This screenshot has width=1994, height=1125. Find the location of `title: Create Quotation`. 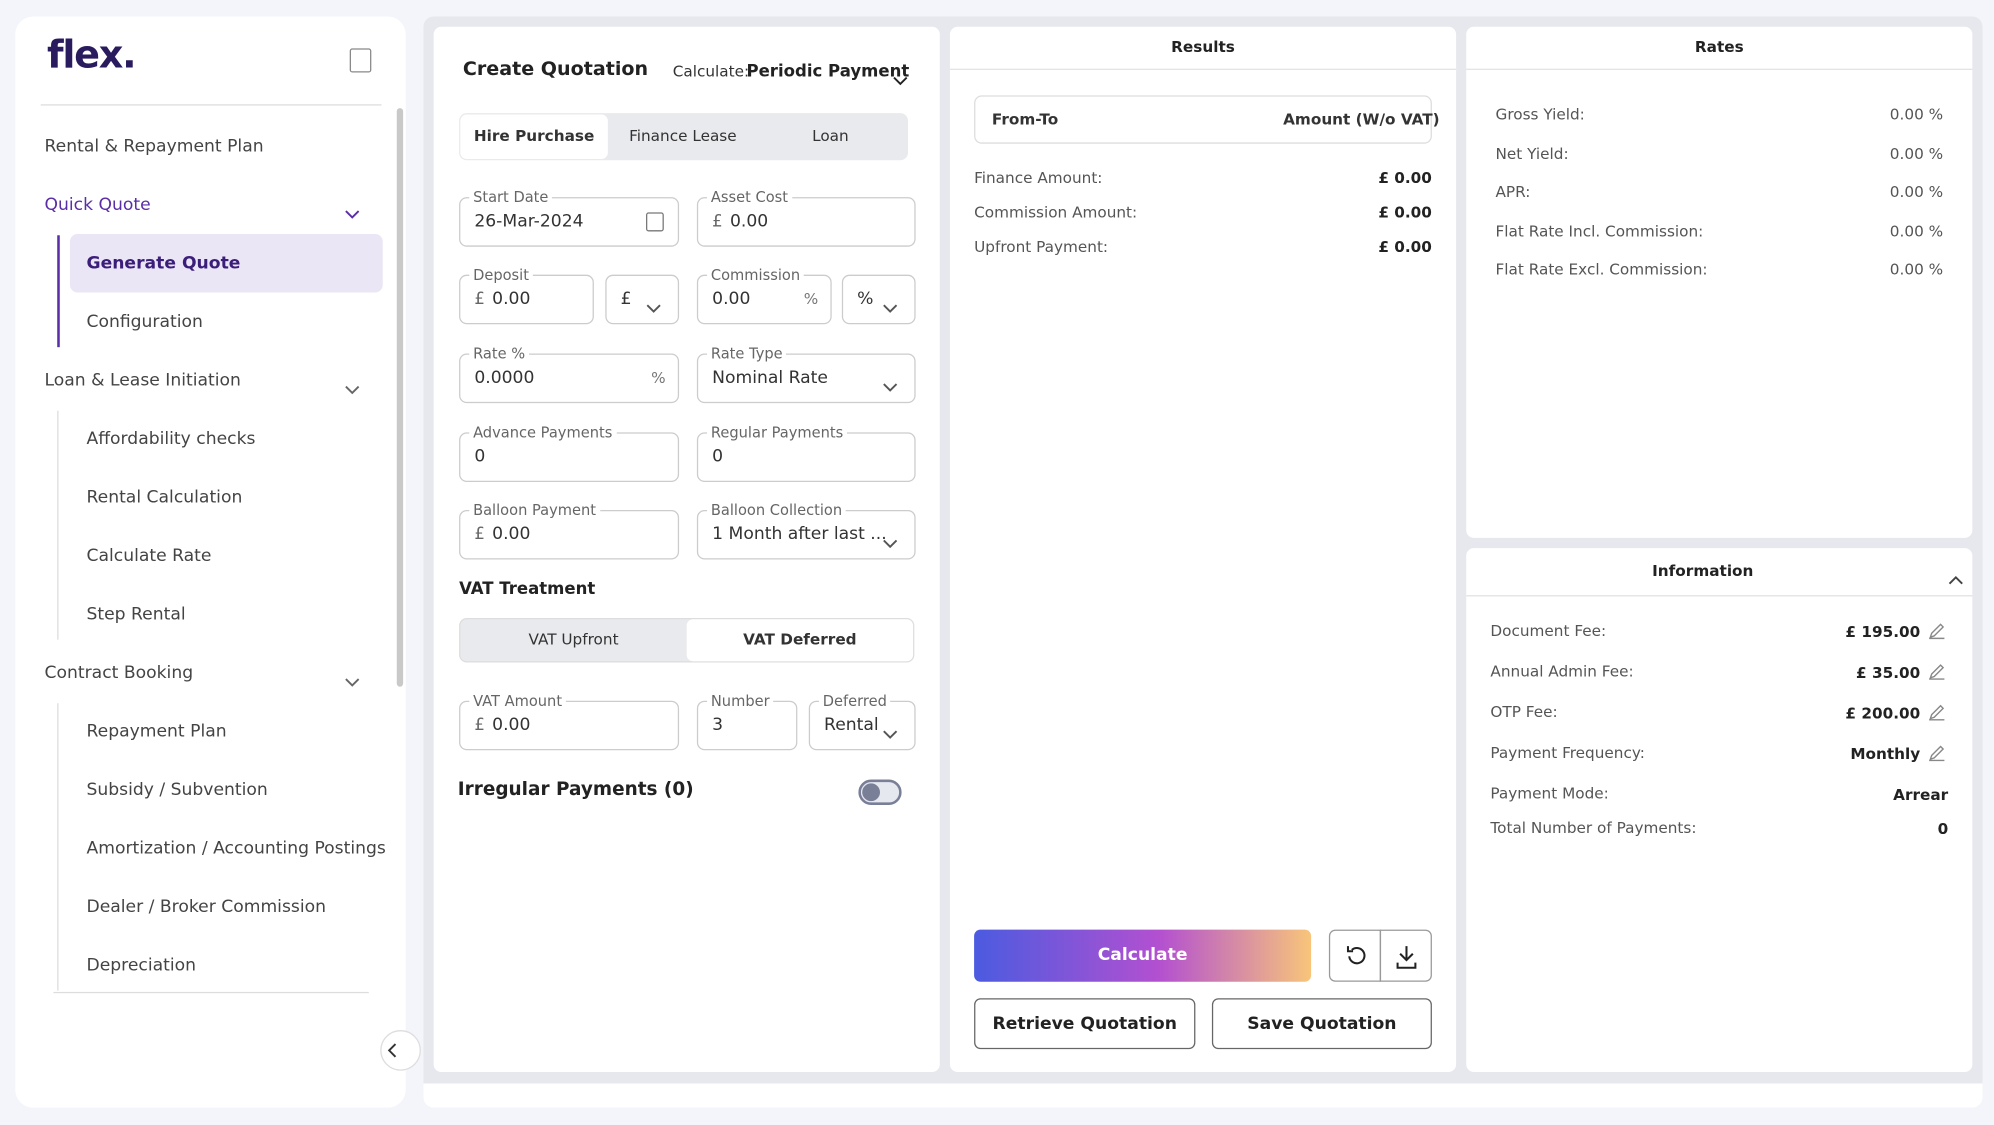

title: Create Quotation is located at coordinates (555, 69).